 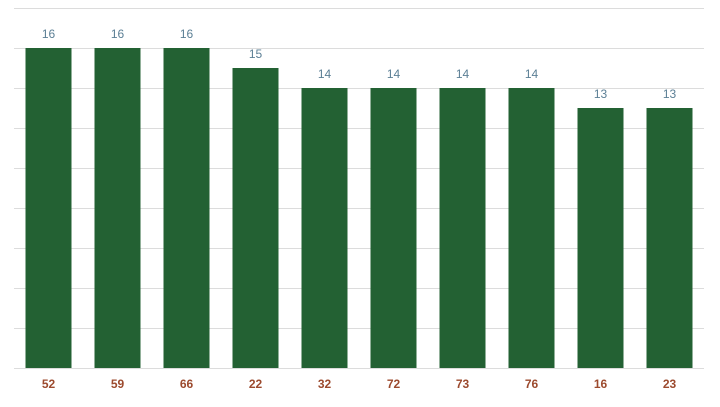 What do you see at coordinates (532, 384) in the screenshot?
I see `x-tick-label: 76` at bounding box center [532, 384].